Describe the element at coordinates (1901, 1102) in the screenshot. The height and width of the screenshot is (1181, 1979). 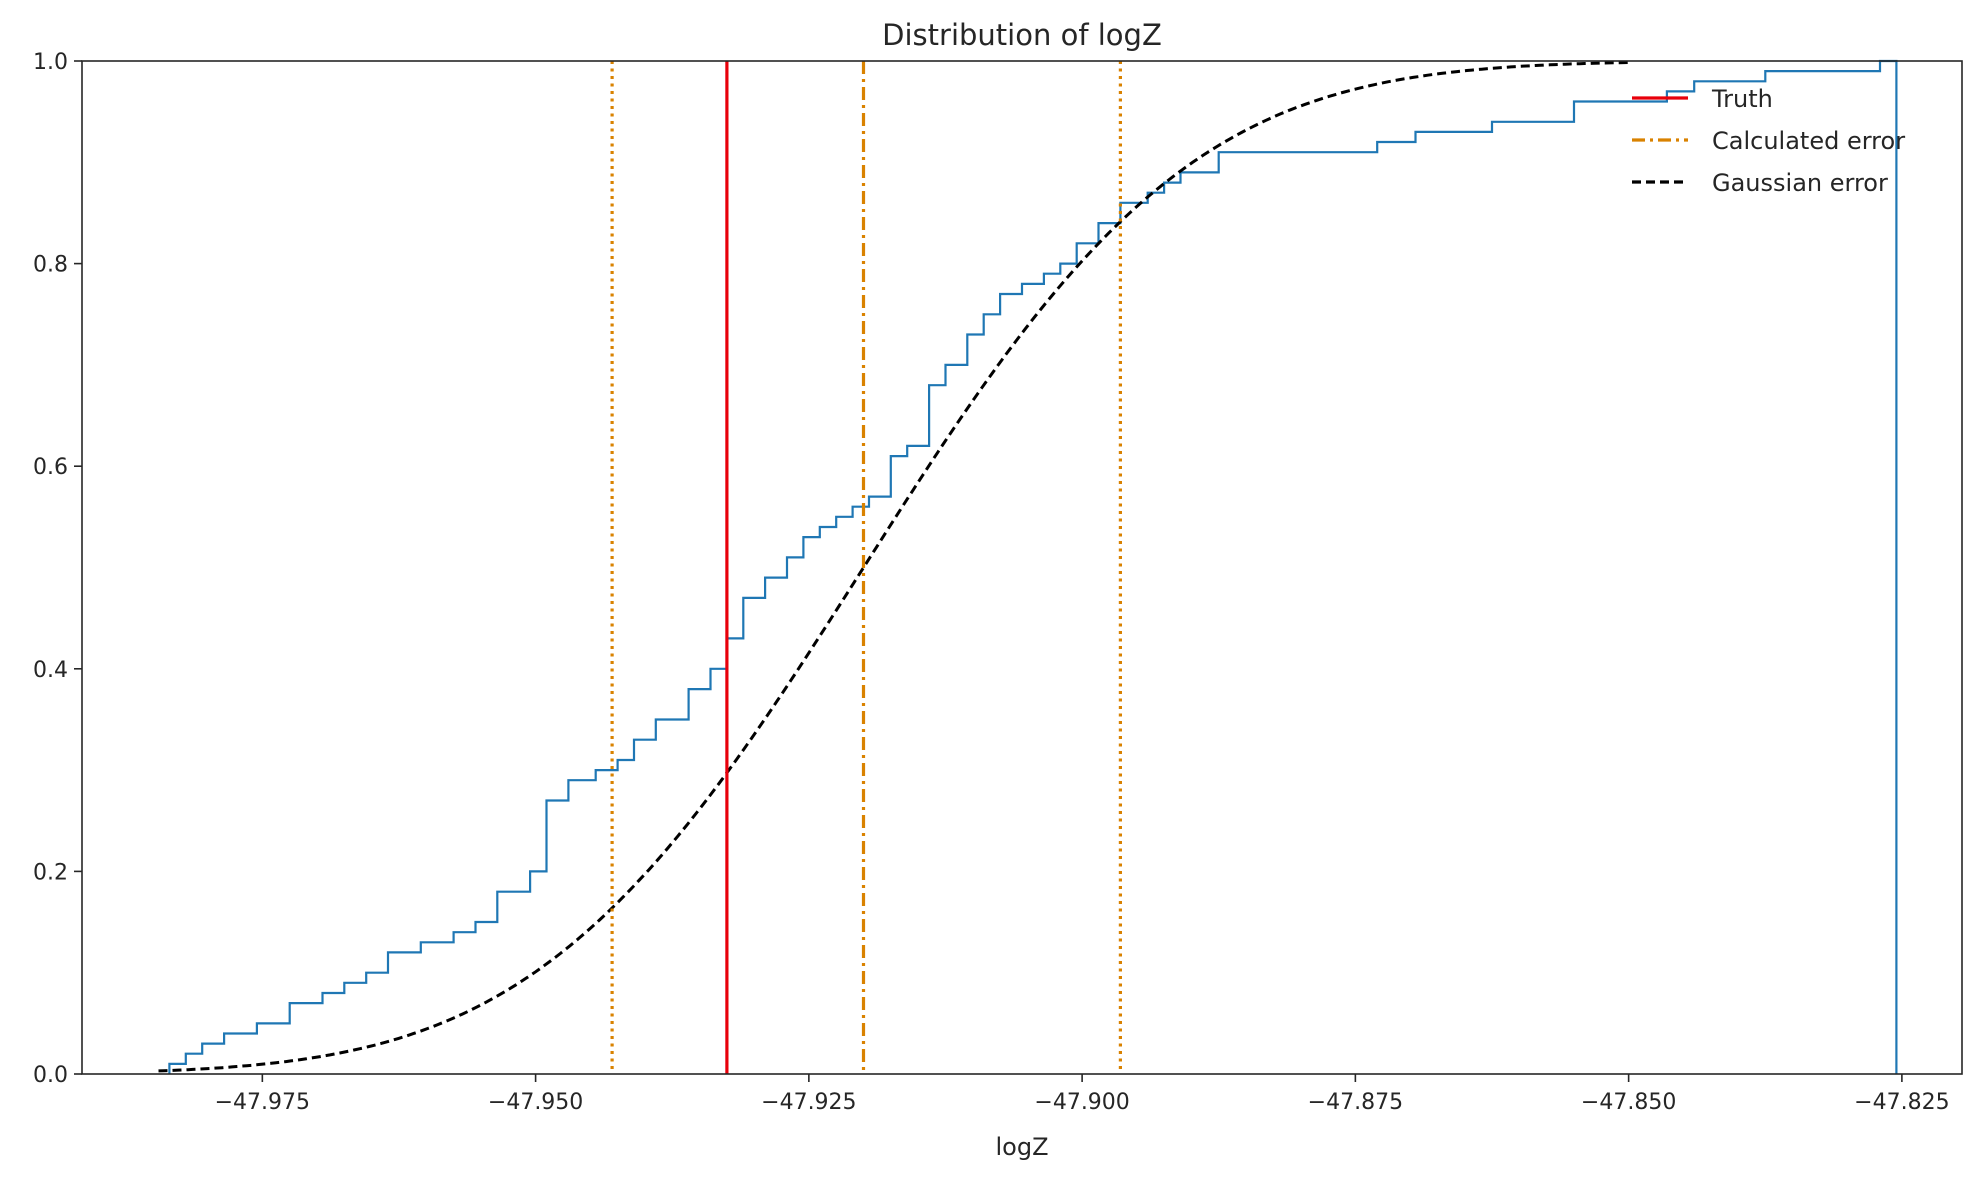
I see `x-tick-label: −47.825` at that location.